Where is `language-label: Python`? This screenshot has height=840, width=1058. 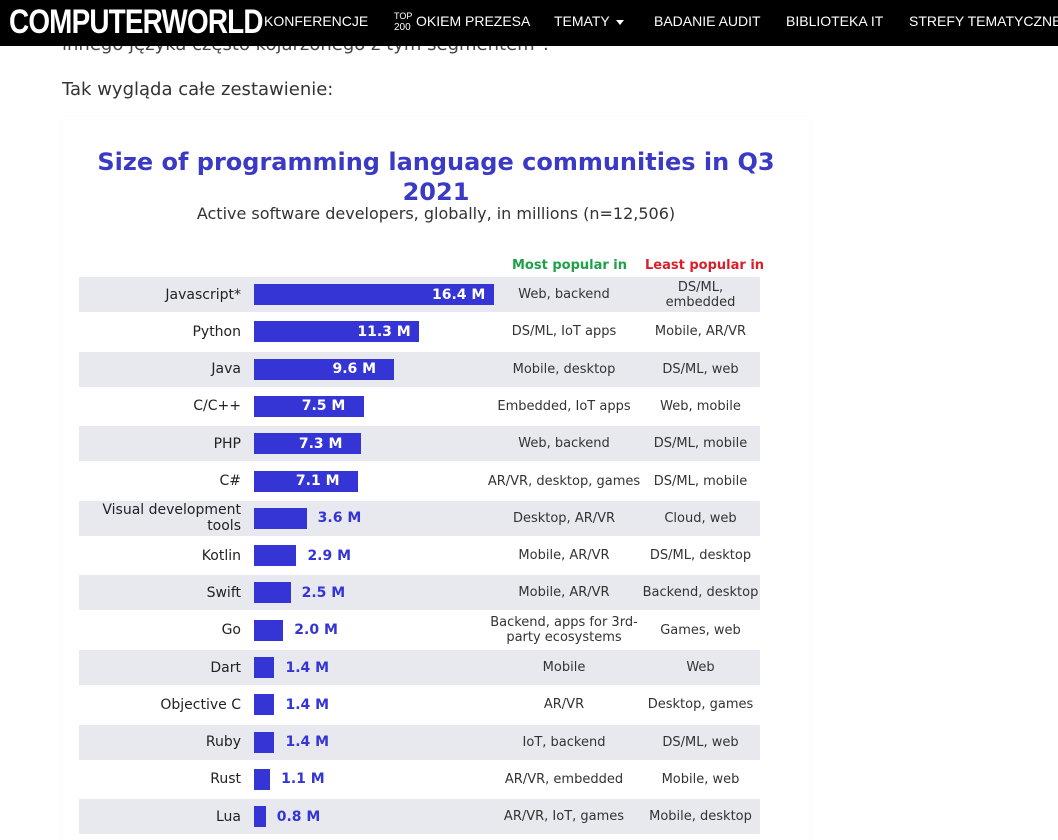
language-label: Python is located at coordinates (216, 331).